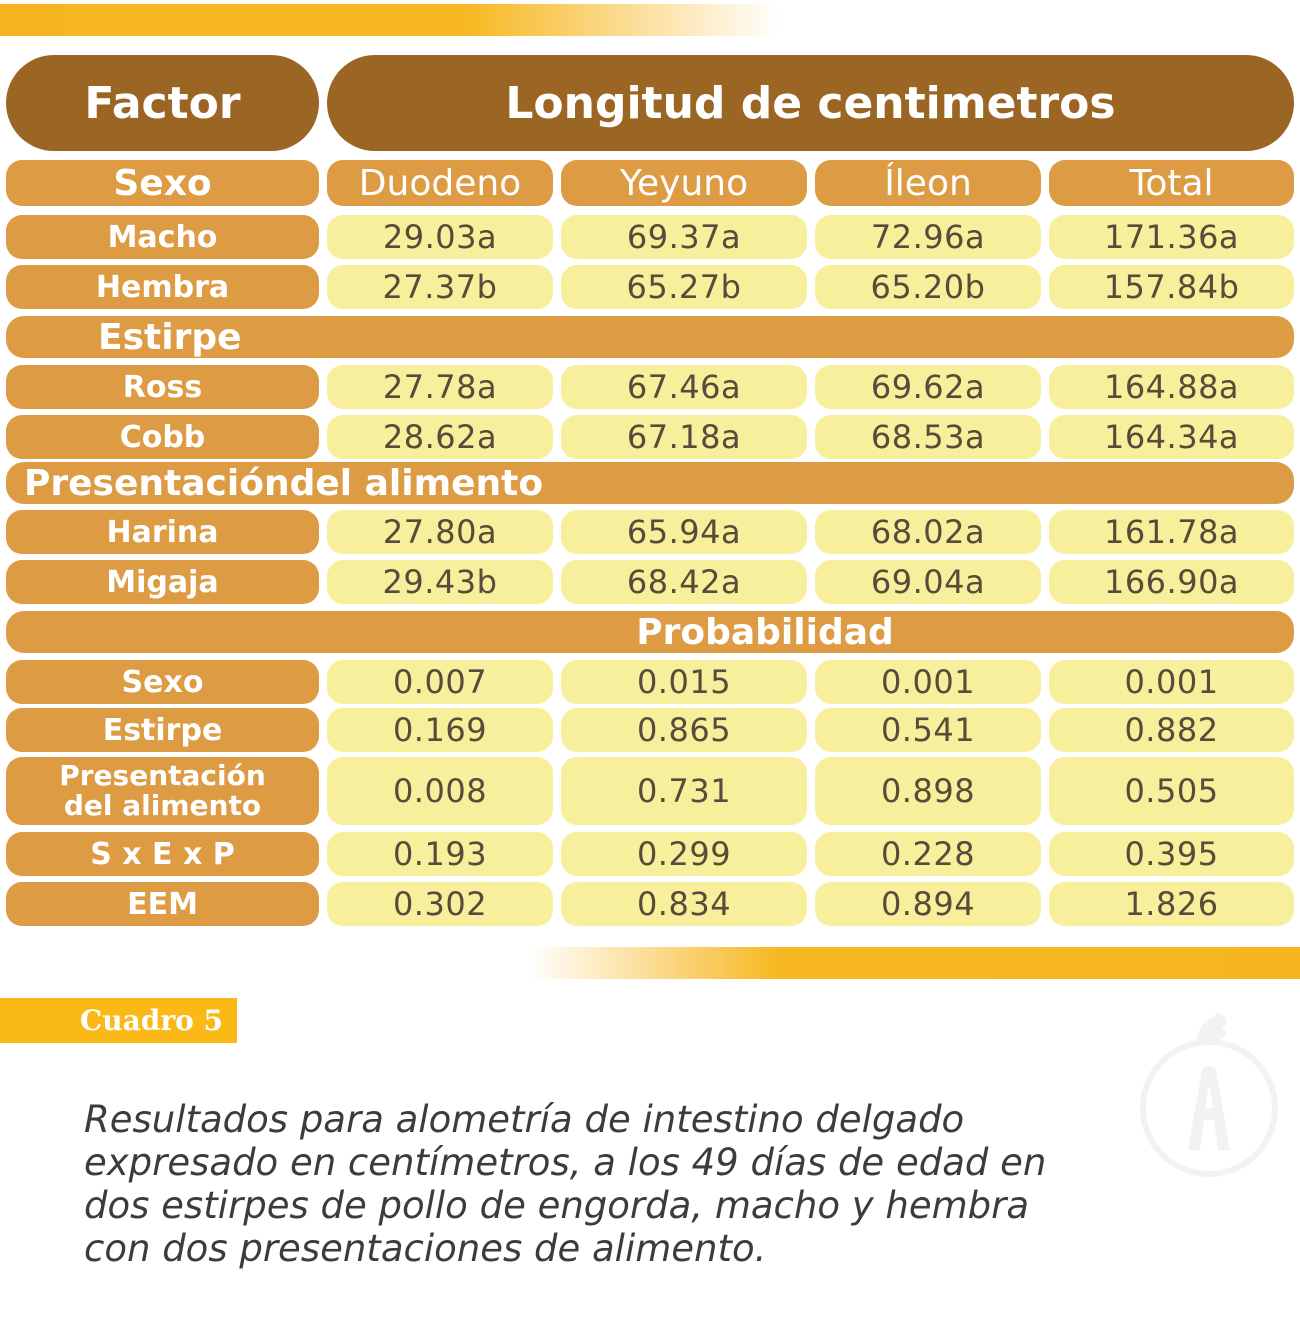  I want to click on column-header: Yeyuno, so click(684, 183).